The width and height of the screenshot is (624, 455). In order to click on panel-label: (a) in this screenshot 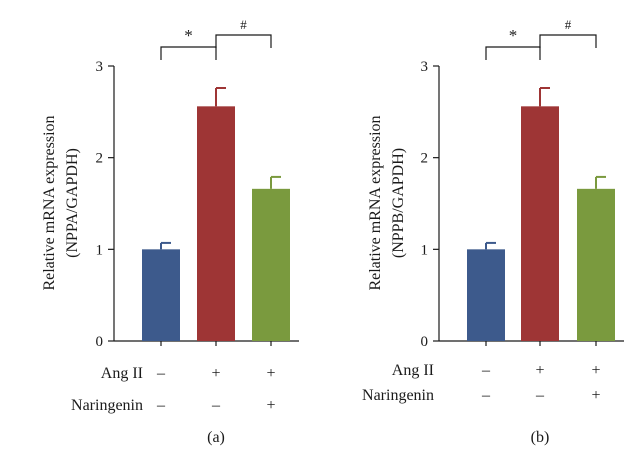, I will do `click(216, 437)`.